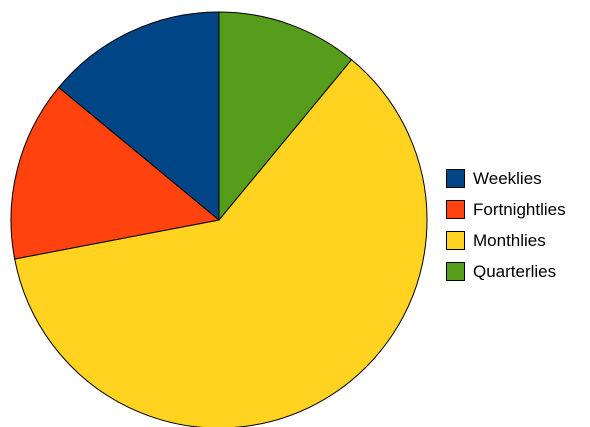  I want to click on legend-item-monthlies: Monthlies, so click(506, 240).